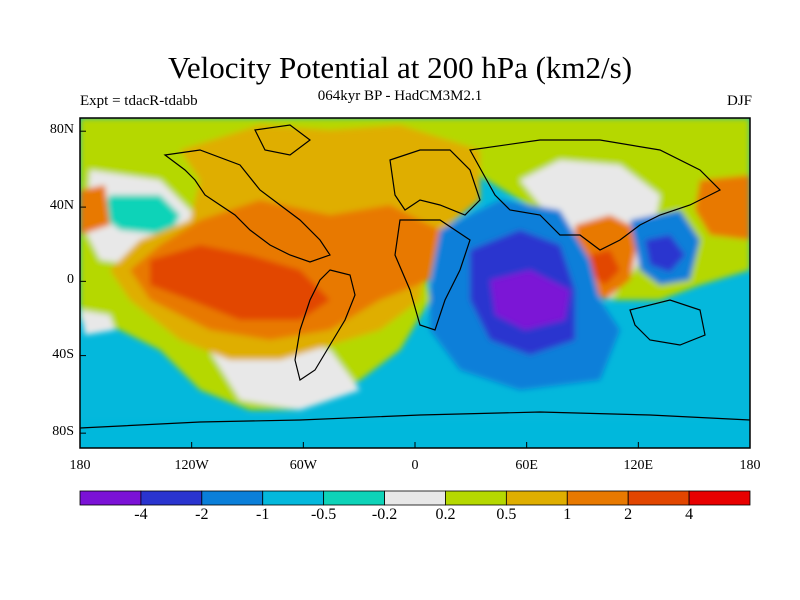 The image size is (800, 600). I want to click on lat-tick-label: 40S, so click(63, 354).